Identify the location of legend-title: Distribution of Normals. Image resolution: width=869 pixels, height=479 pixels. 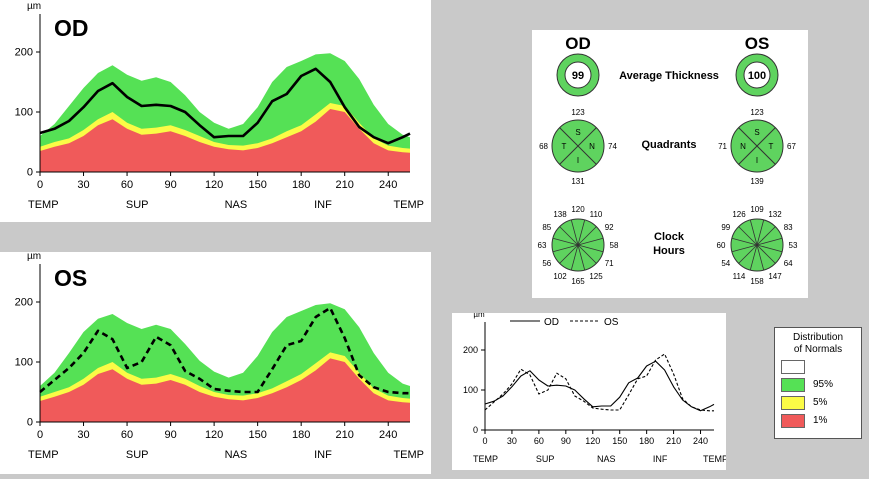
(818, 344).